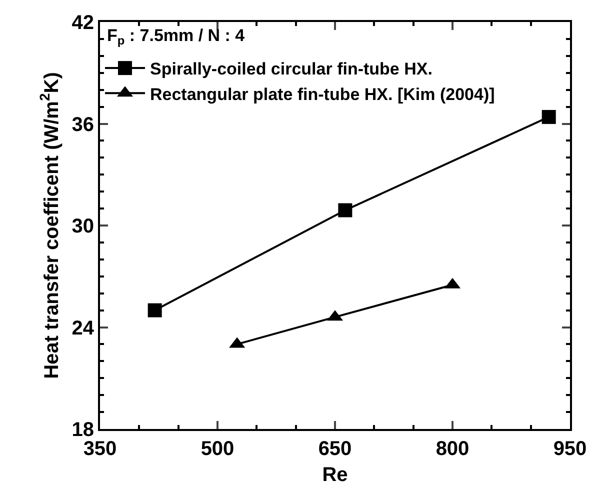  Describe the element at coordinates (335, 475) in the screenshot. I see `x-axis-title: Re` at that location.